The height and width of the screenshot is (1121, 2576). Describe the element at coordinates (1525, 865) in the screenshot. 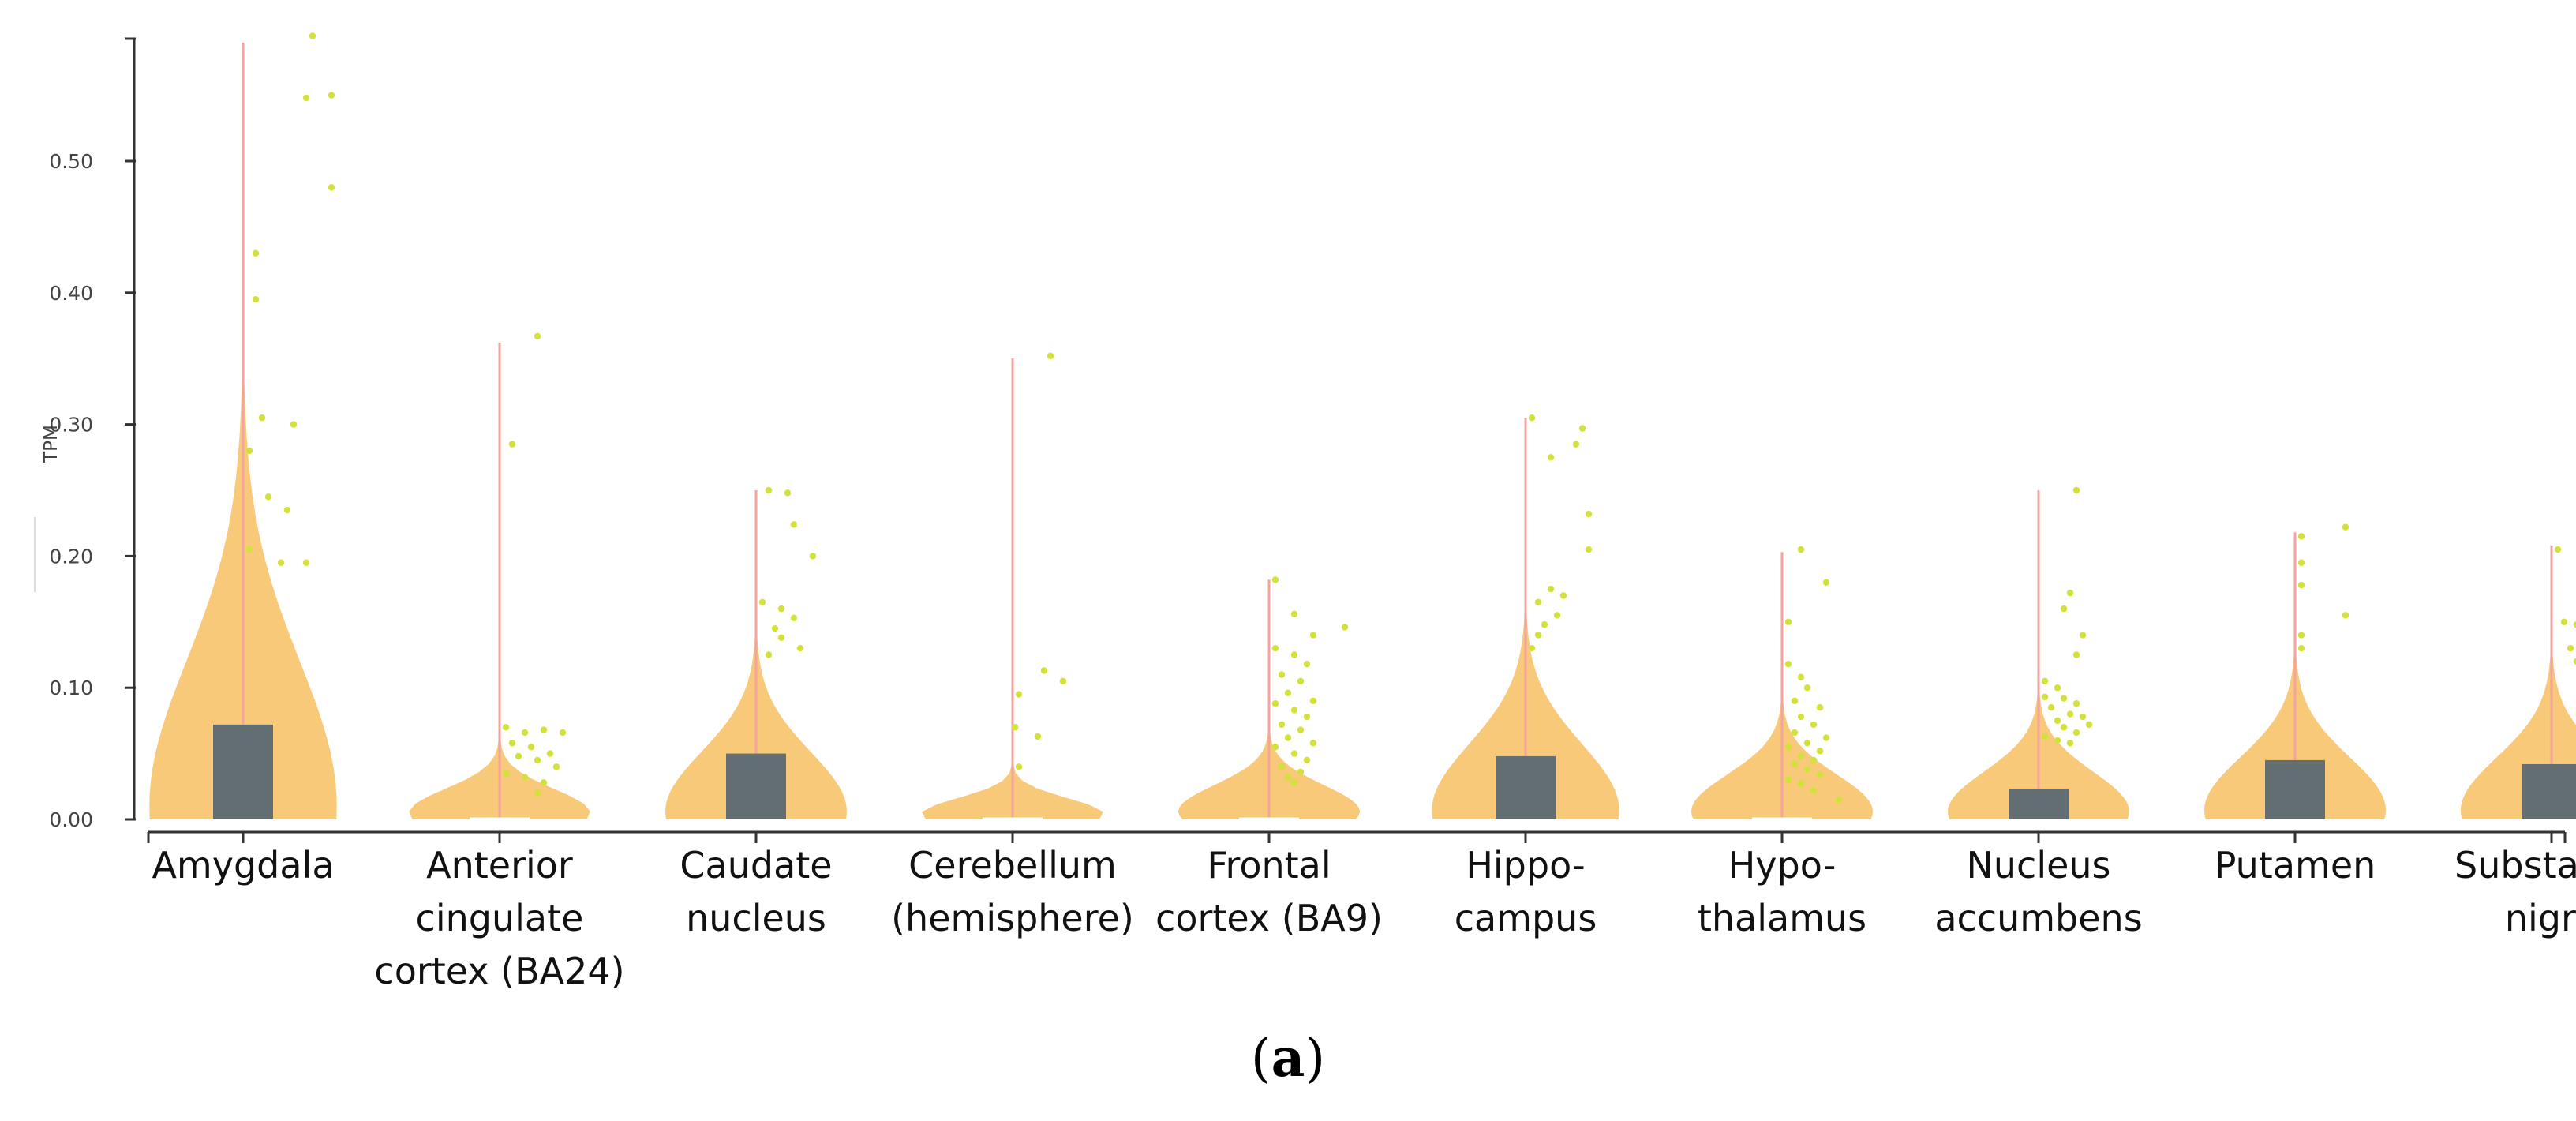

I see `x-tick-label-line: Hippo-` at that location.